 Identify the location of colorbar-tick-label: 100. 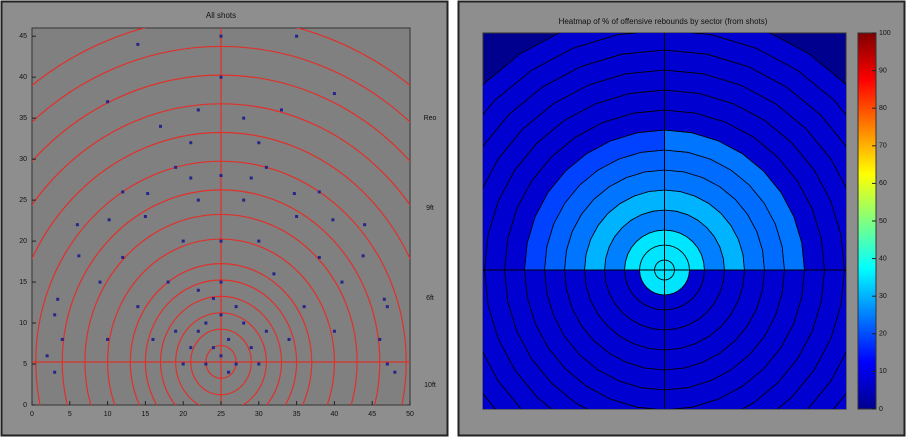
(885, 33).